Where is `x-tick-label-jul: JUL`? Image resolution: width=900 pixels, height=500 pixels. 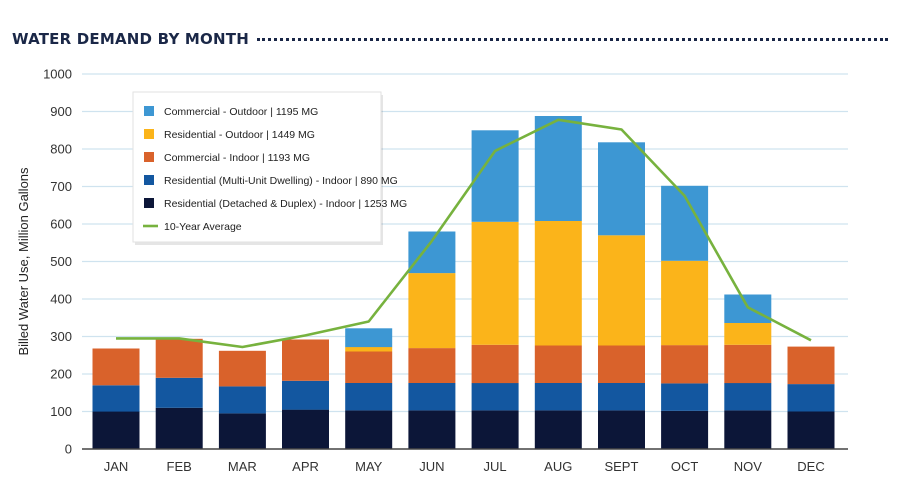
x-tick-label-jul: JUL is located at coordinates (495, 466).